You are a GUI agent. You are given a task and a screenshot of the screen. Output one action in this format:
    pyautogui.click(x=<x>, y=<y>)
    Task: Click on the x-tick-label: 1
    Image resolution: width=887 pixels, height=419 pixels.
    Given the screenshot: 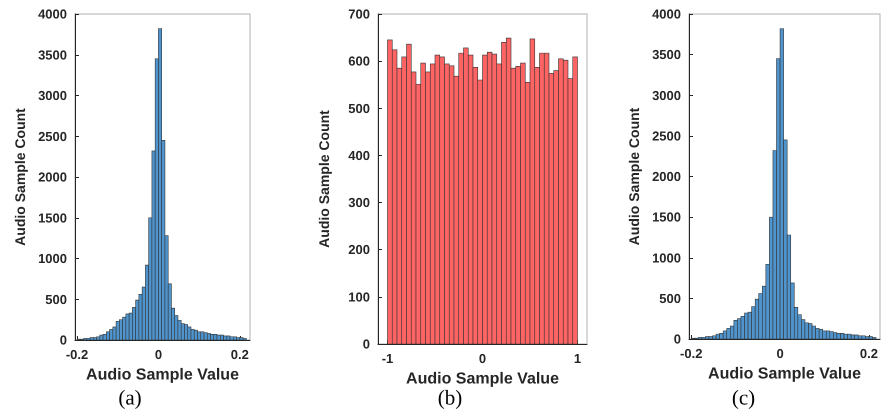 What is the action you would take?
    pyautogui.click(x=578, y=358)
    